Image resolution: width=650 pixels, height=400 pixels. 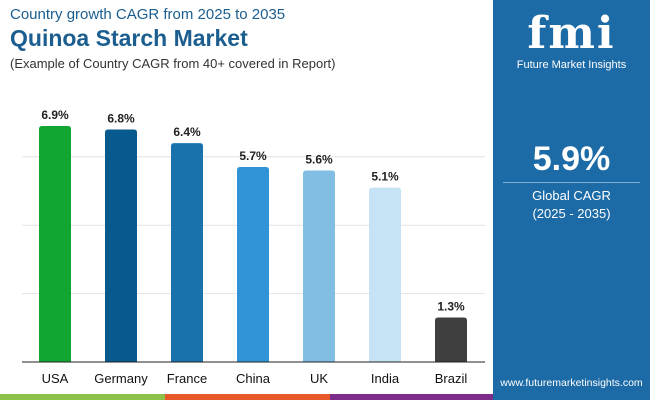 What do you see at coordinates (187, 252) in the screenshot?
I see `bar-france` at bounding box center [187, 252].